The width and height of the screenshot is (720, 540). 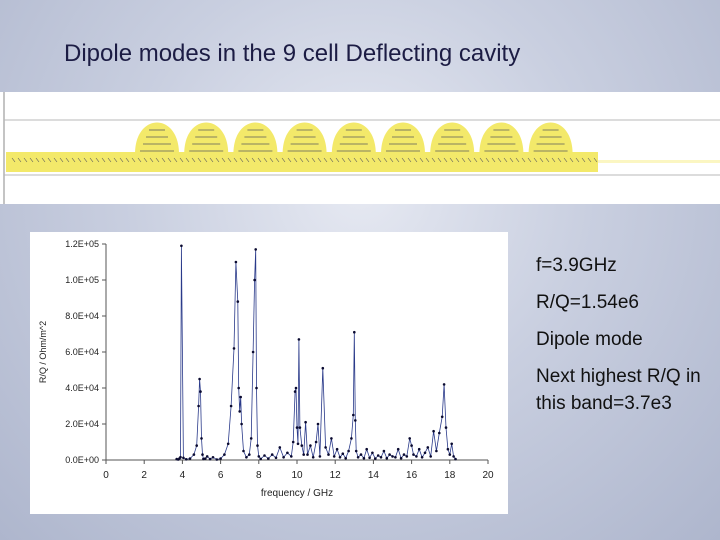 What do you see at coordinates (82, 388) in the screenshot?
I see `y-tick-label: 4.0E+04` at bounding box center [82, 388].